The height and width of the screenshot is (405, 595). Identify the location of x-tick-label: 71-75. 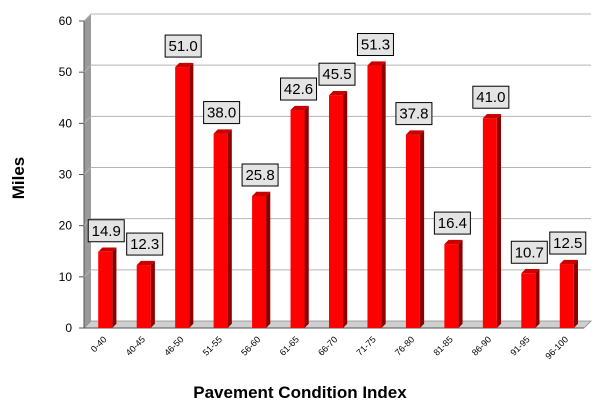
(366, 345).